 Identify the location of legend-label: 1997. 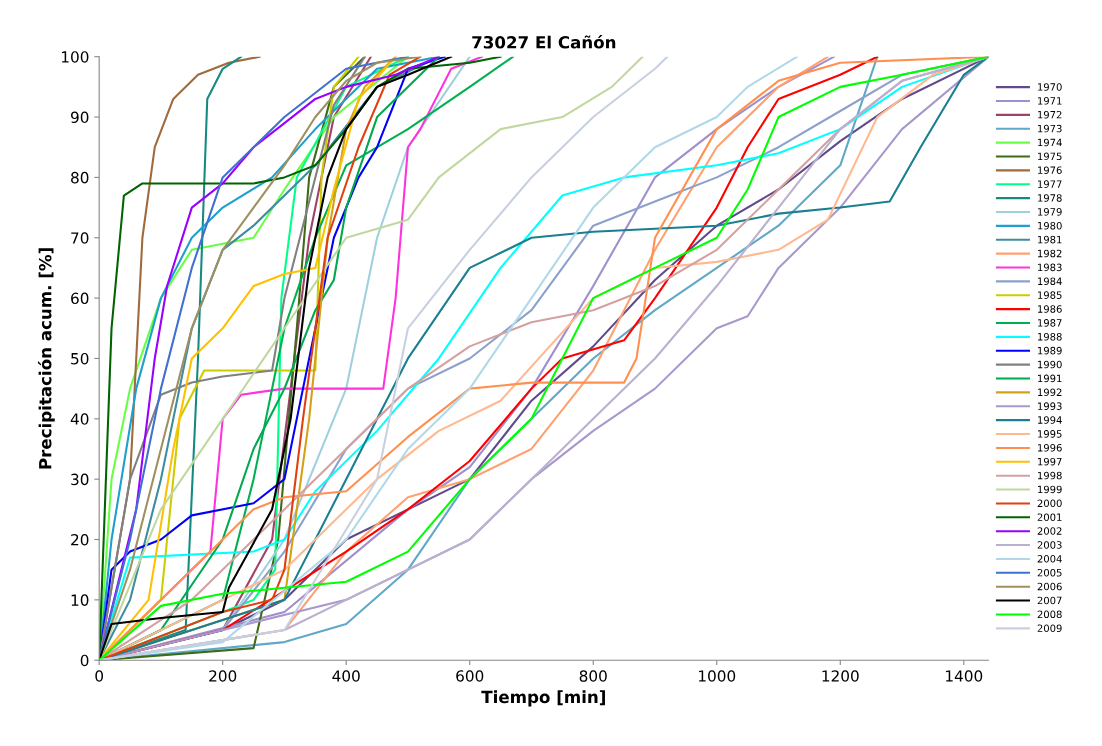
(1050, 461).